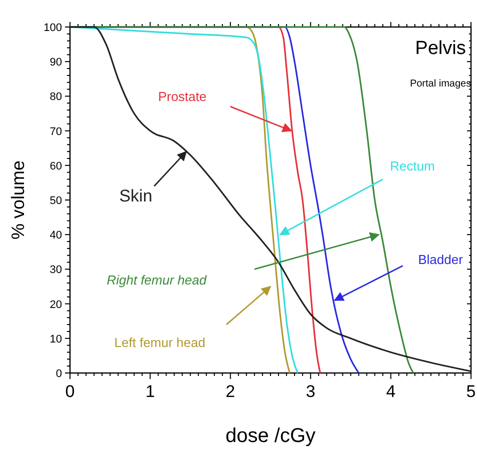 This screenshot has height=454, width=477. I want to click on text: Bladder, so click(441, 259).